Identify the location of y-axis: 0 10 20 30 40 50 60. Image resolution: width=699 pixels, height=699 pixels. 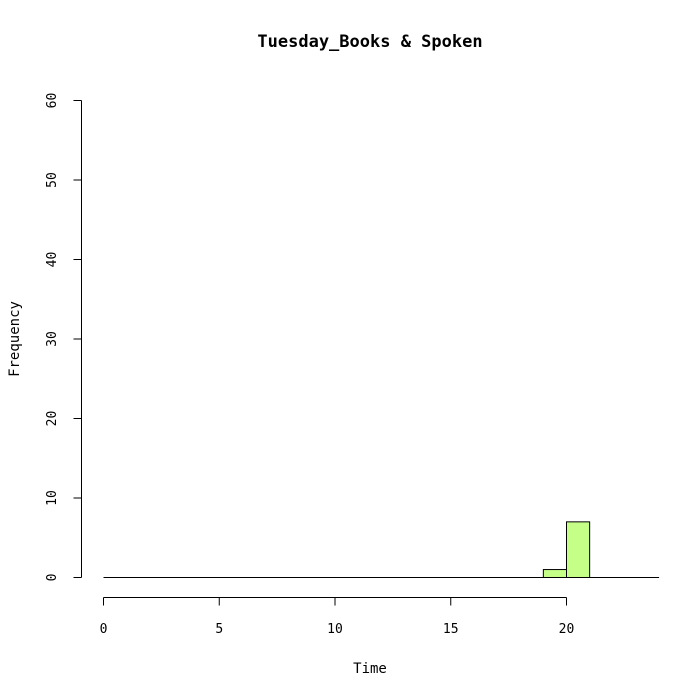
(63, 337).